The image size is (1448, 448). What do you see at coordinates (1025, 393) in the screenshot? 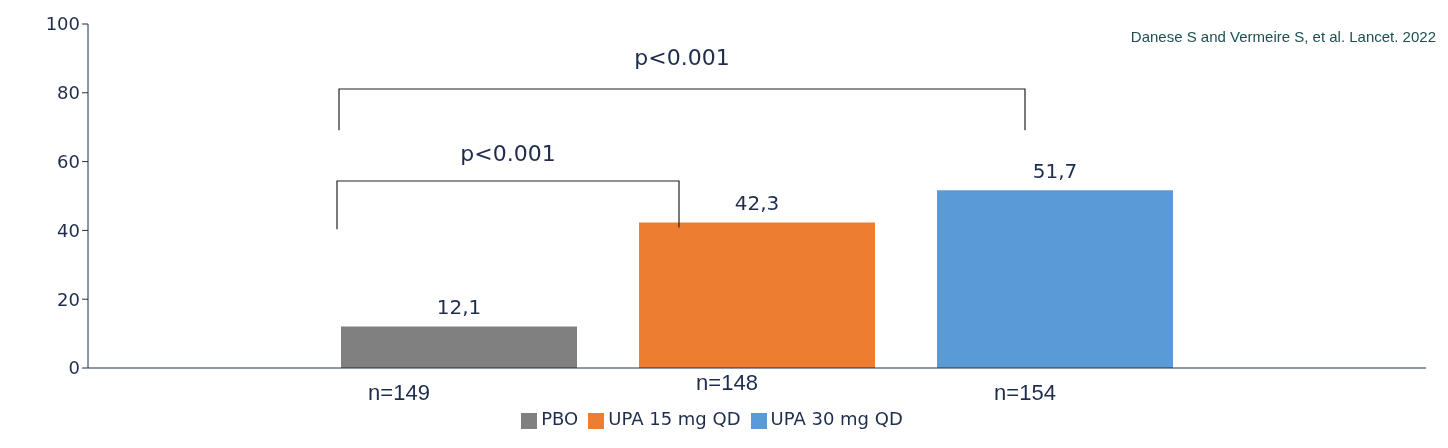
I see `text: n=154` at bounding box center [1025, 393].